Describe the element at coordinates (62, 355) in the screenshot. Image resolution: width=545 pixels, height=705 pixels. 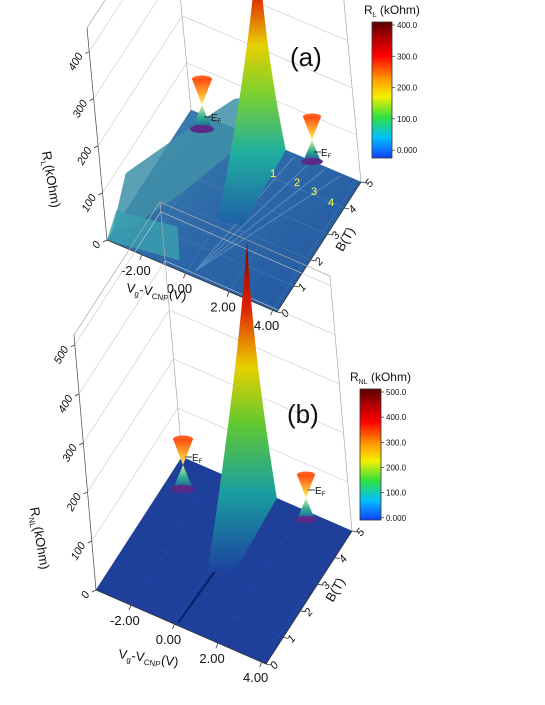
I see `z-tick-label: 500` at that location.